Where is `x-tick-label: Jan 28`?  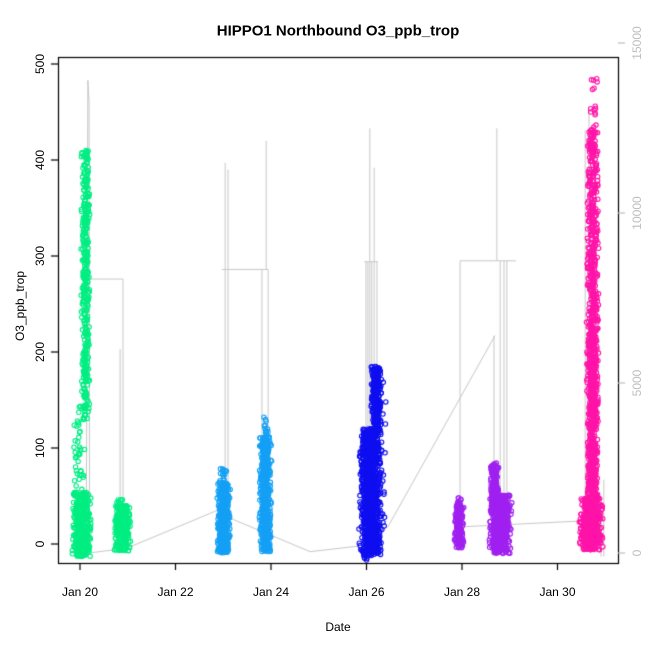
x-tick-label: Jan 28 is located at coordinates (462, 592).